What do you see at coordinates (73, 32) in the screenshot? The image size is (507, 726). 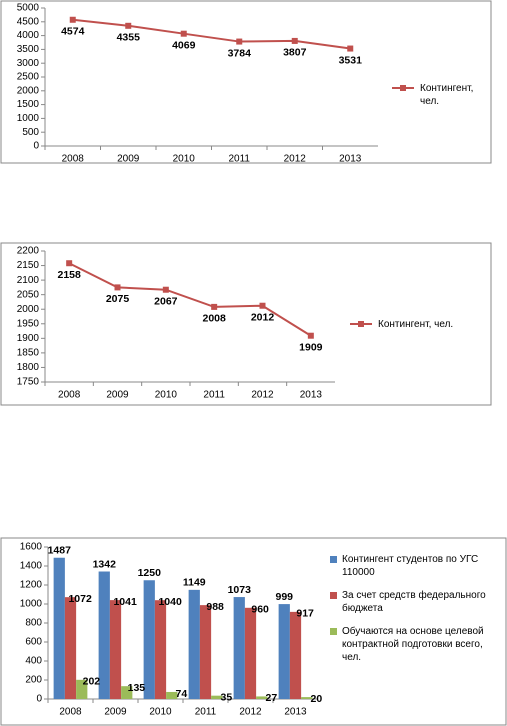 I see `data-label: 4574` at bounding box center [73, 32].